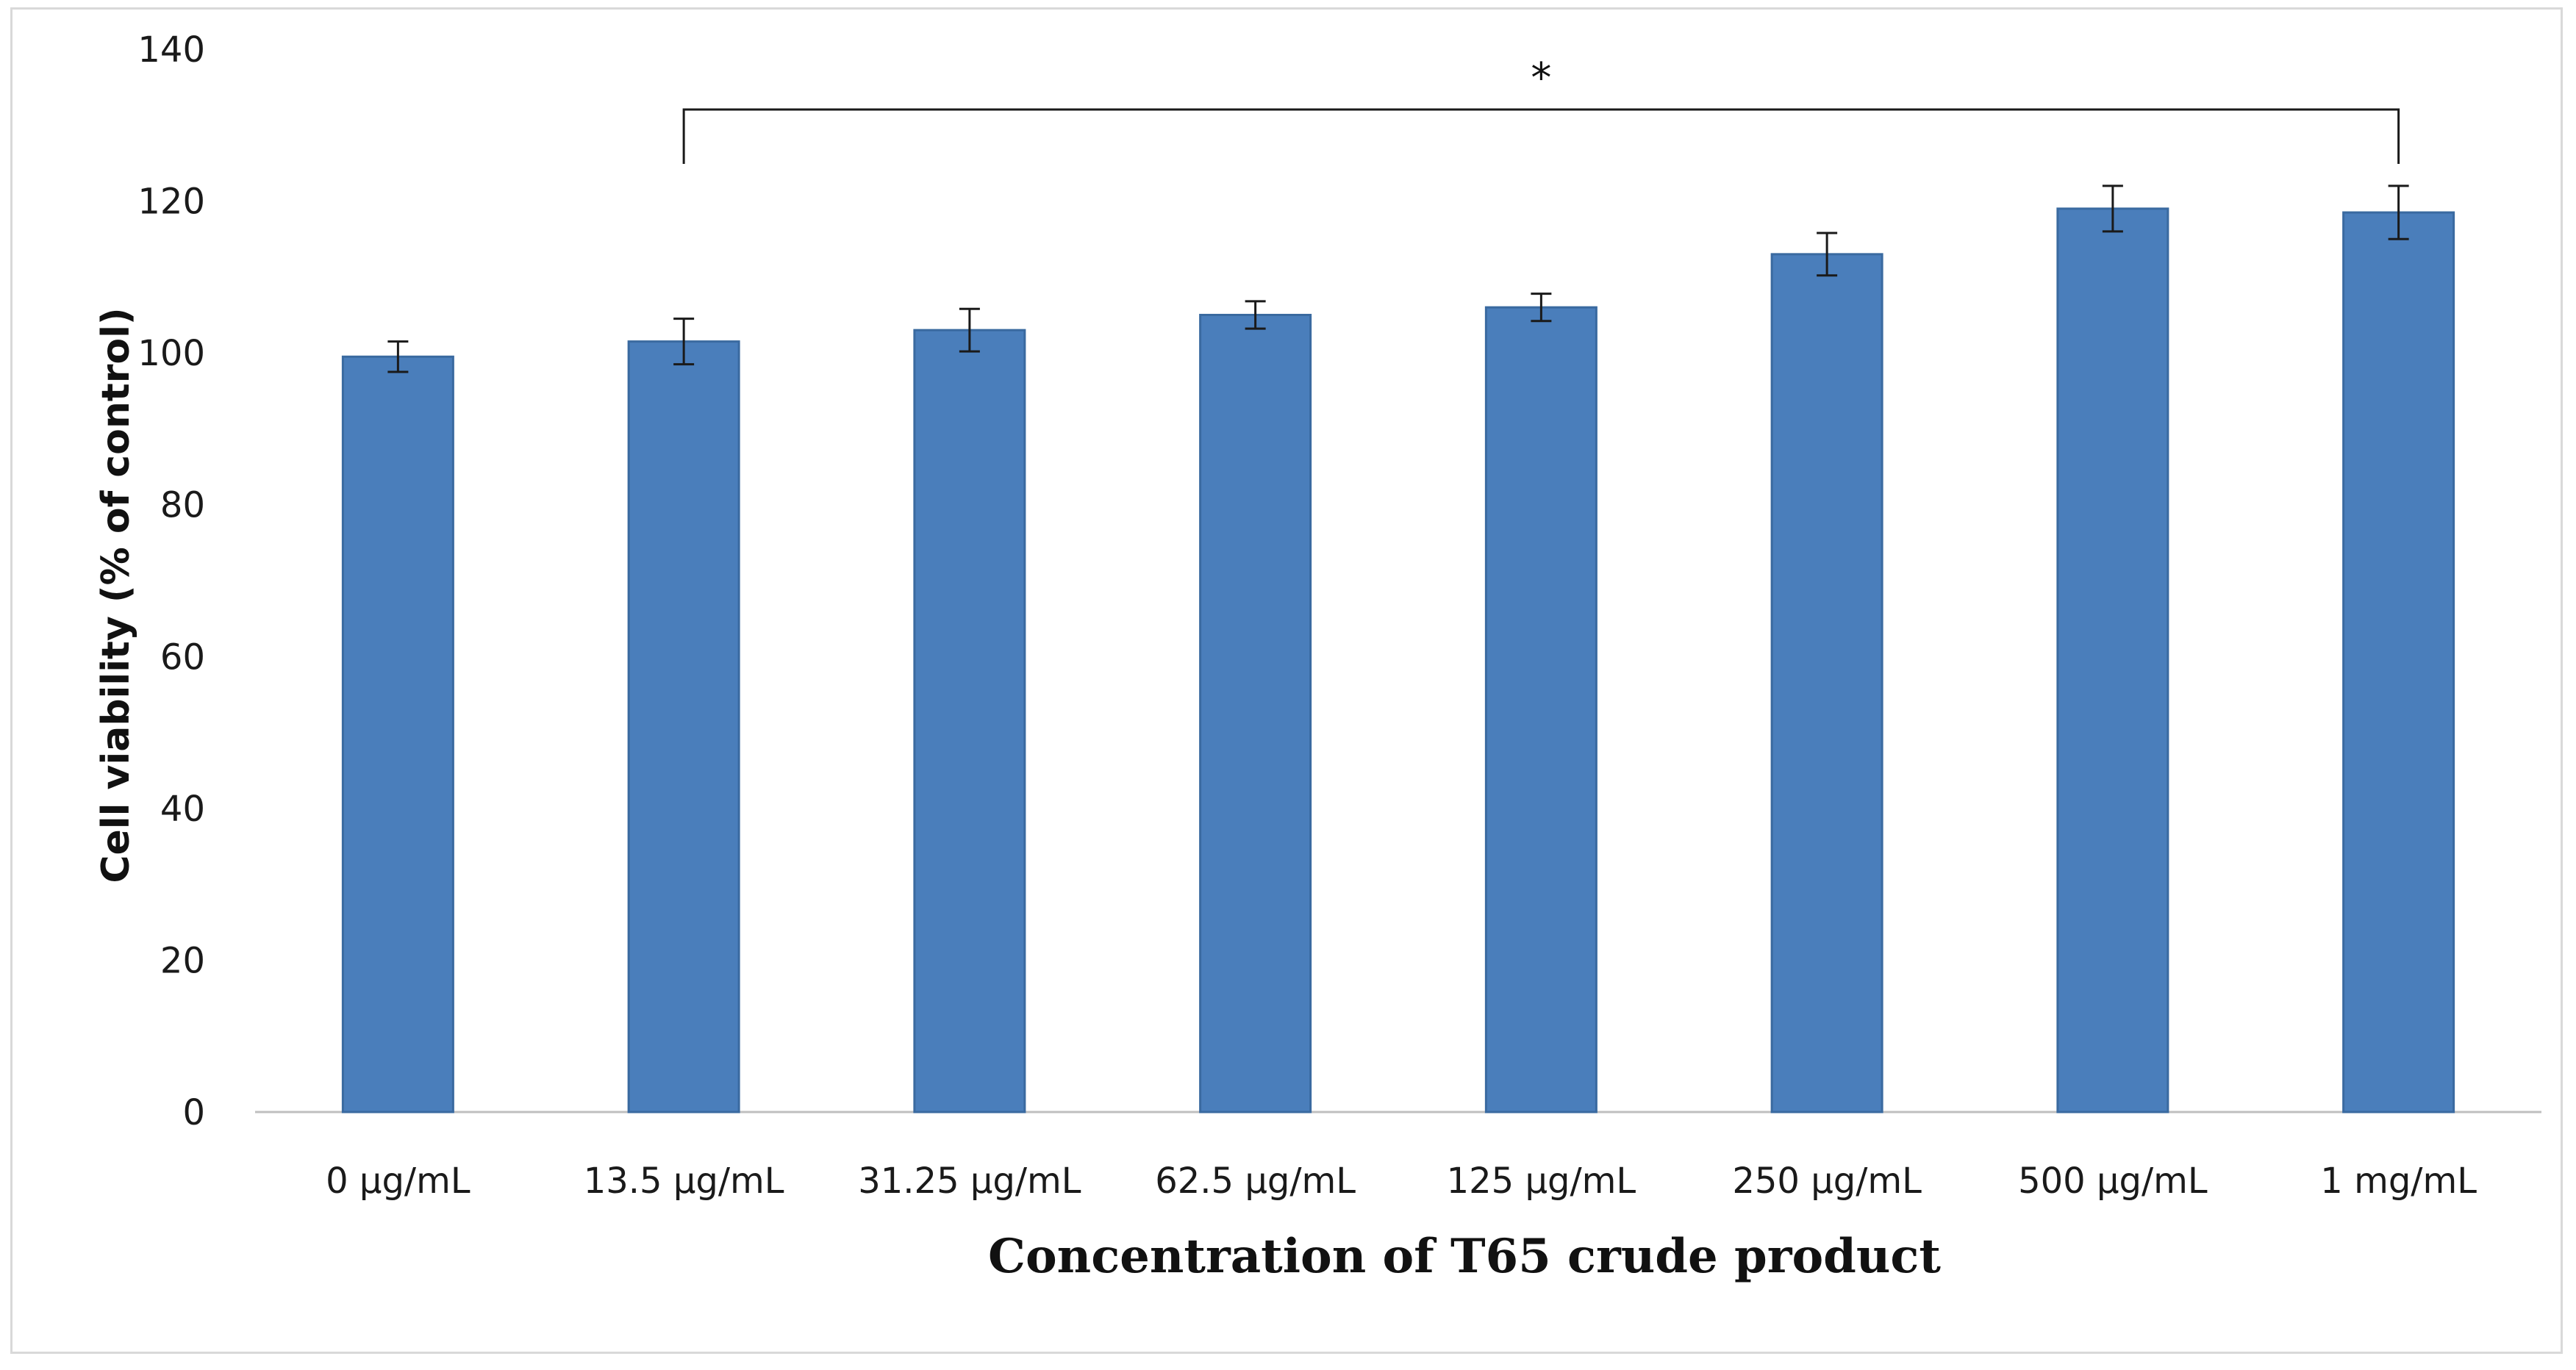 The height and width of the screenshot is (1370, 2576). I want to click on y-tick-label: 100, so click(171, 353).